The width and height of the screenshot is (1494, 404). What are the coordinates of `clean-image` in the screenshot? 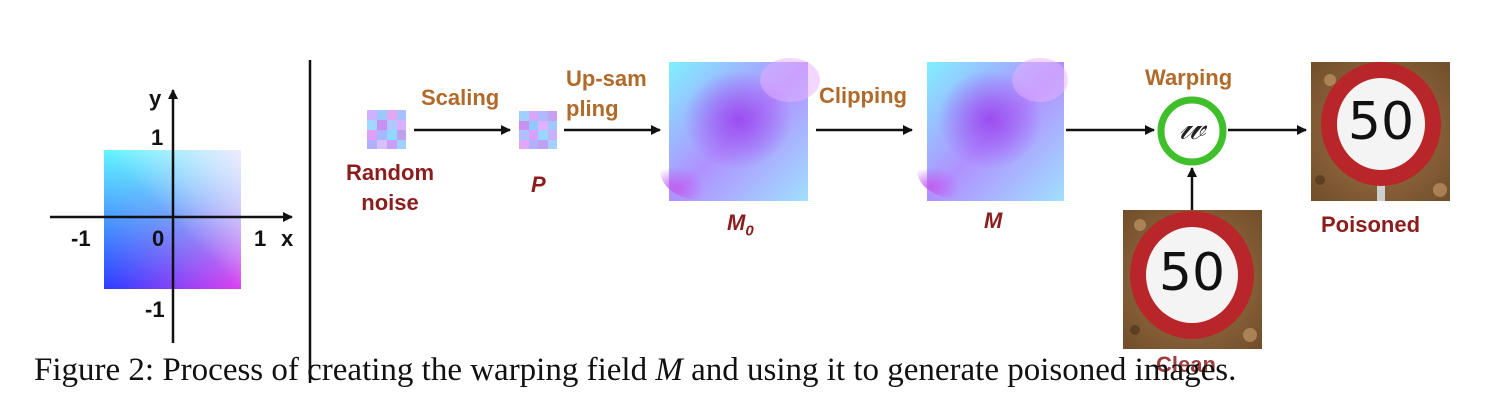 It's located at (1192, 279).